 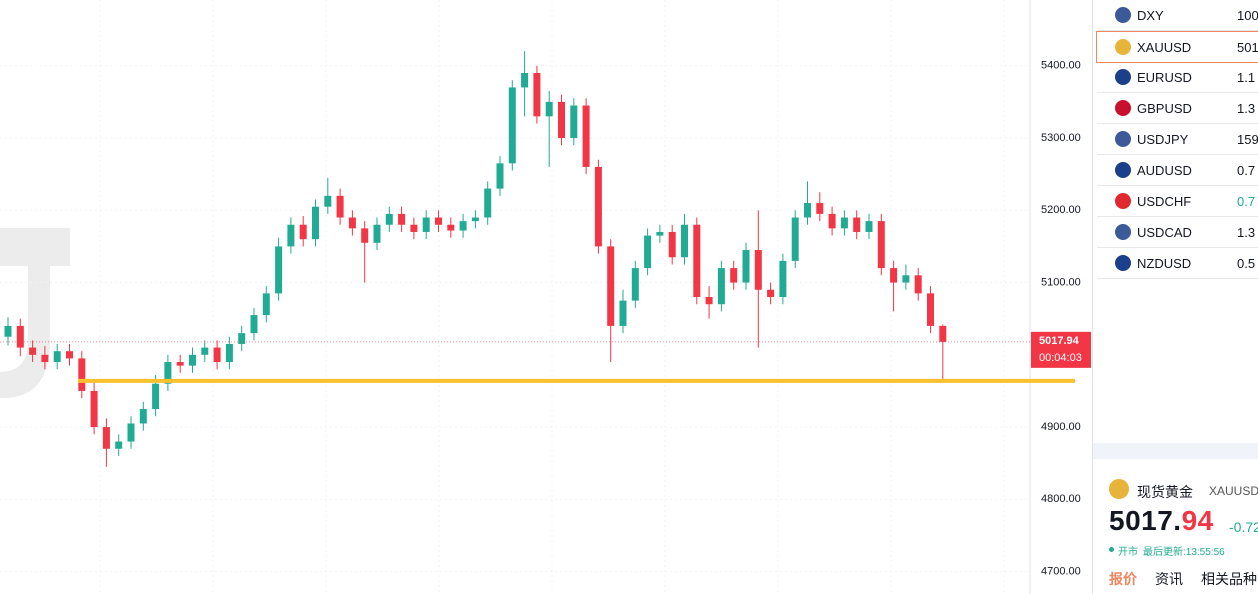 What do you see at coordinates (1246, 77) in the screenshot?
I see `price: 1.1` at bounding box center [1246, 77].